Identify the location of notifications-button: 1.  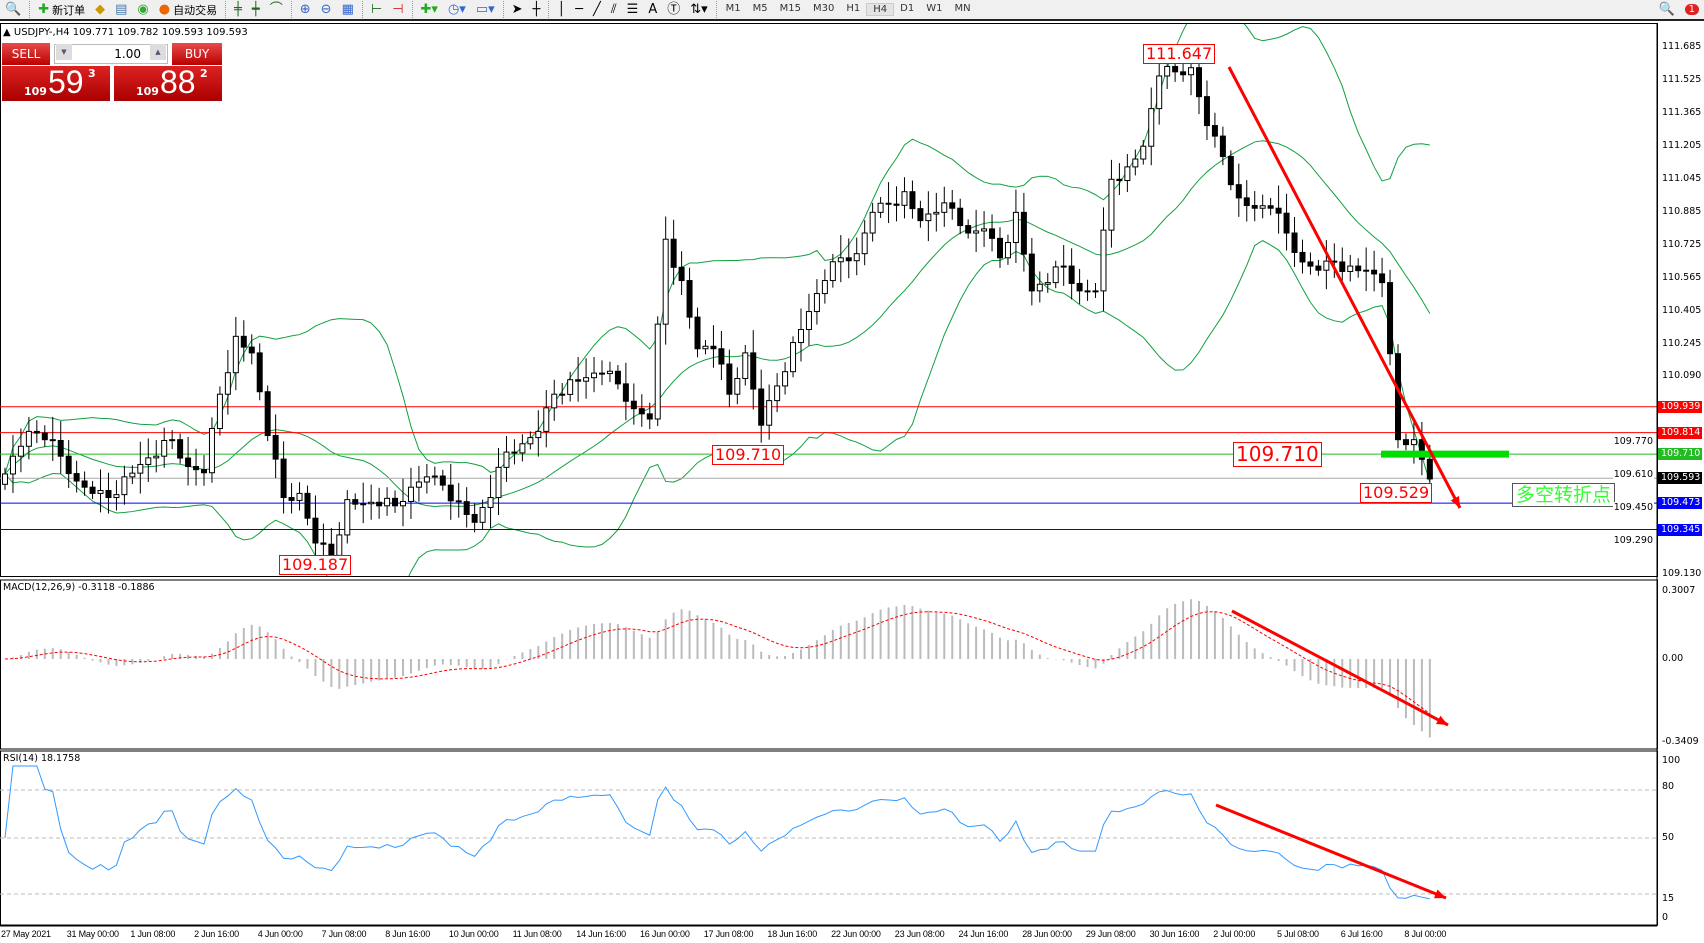
(1692, 9).